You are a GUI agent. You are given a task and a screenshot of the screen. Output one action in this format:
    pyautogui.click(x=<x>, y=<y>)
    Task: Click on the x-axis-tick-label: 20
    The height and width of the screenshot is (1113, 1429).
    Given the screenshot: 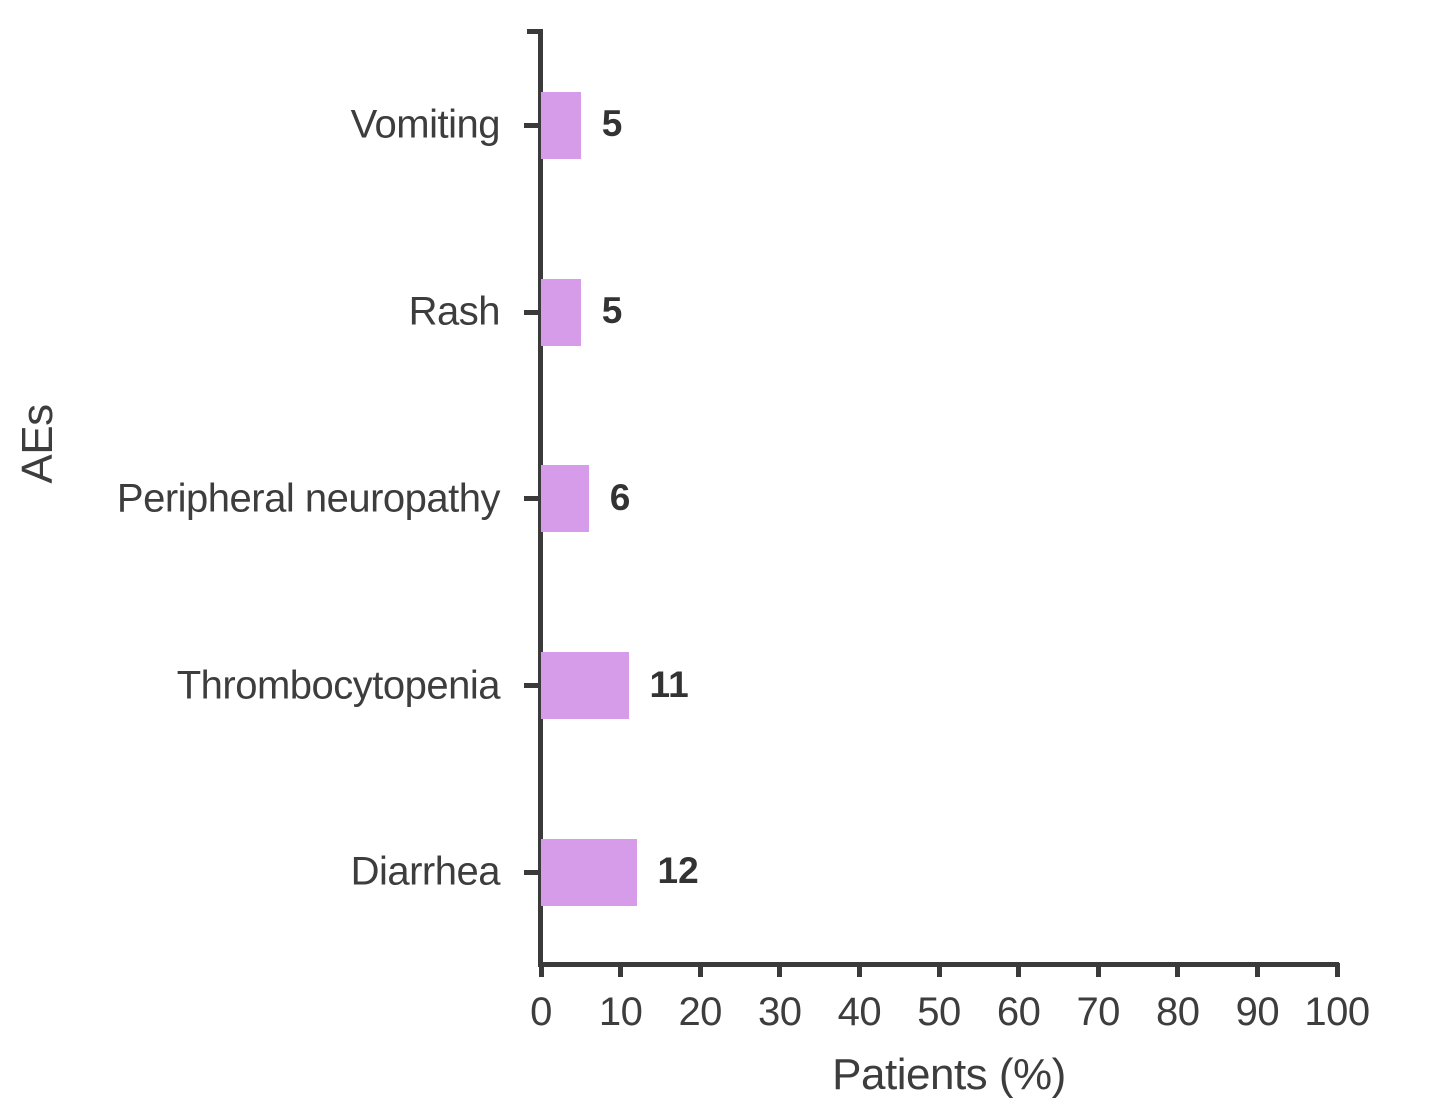 What is the action you would take?
    pyautogui.click(x=700, y=1012)
    